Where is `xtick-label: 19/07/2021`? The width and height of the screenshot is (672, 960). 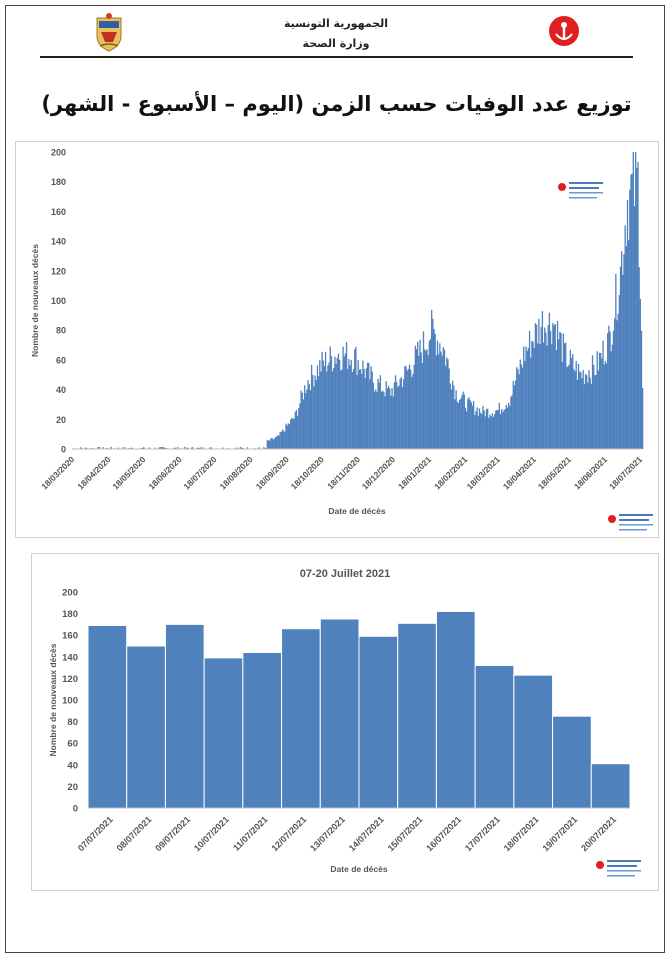 xtick-label: 19/07/2021 is located at coordinates (559, 833).